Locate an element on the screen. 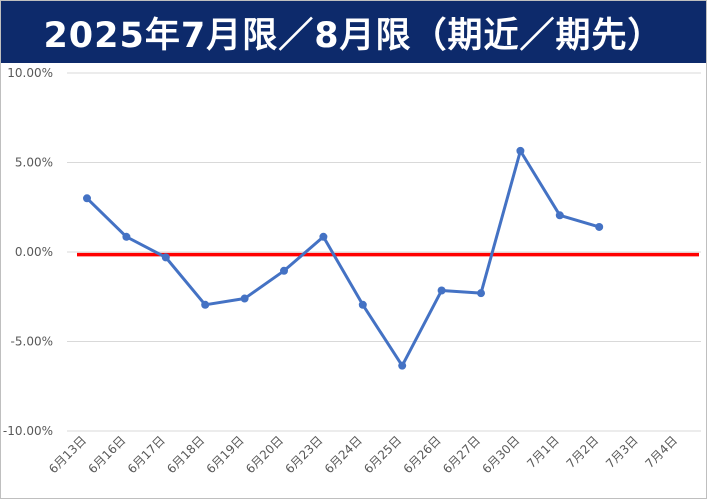  y-tick-label: 0.00% is located at coordinates (34, 252).